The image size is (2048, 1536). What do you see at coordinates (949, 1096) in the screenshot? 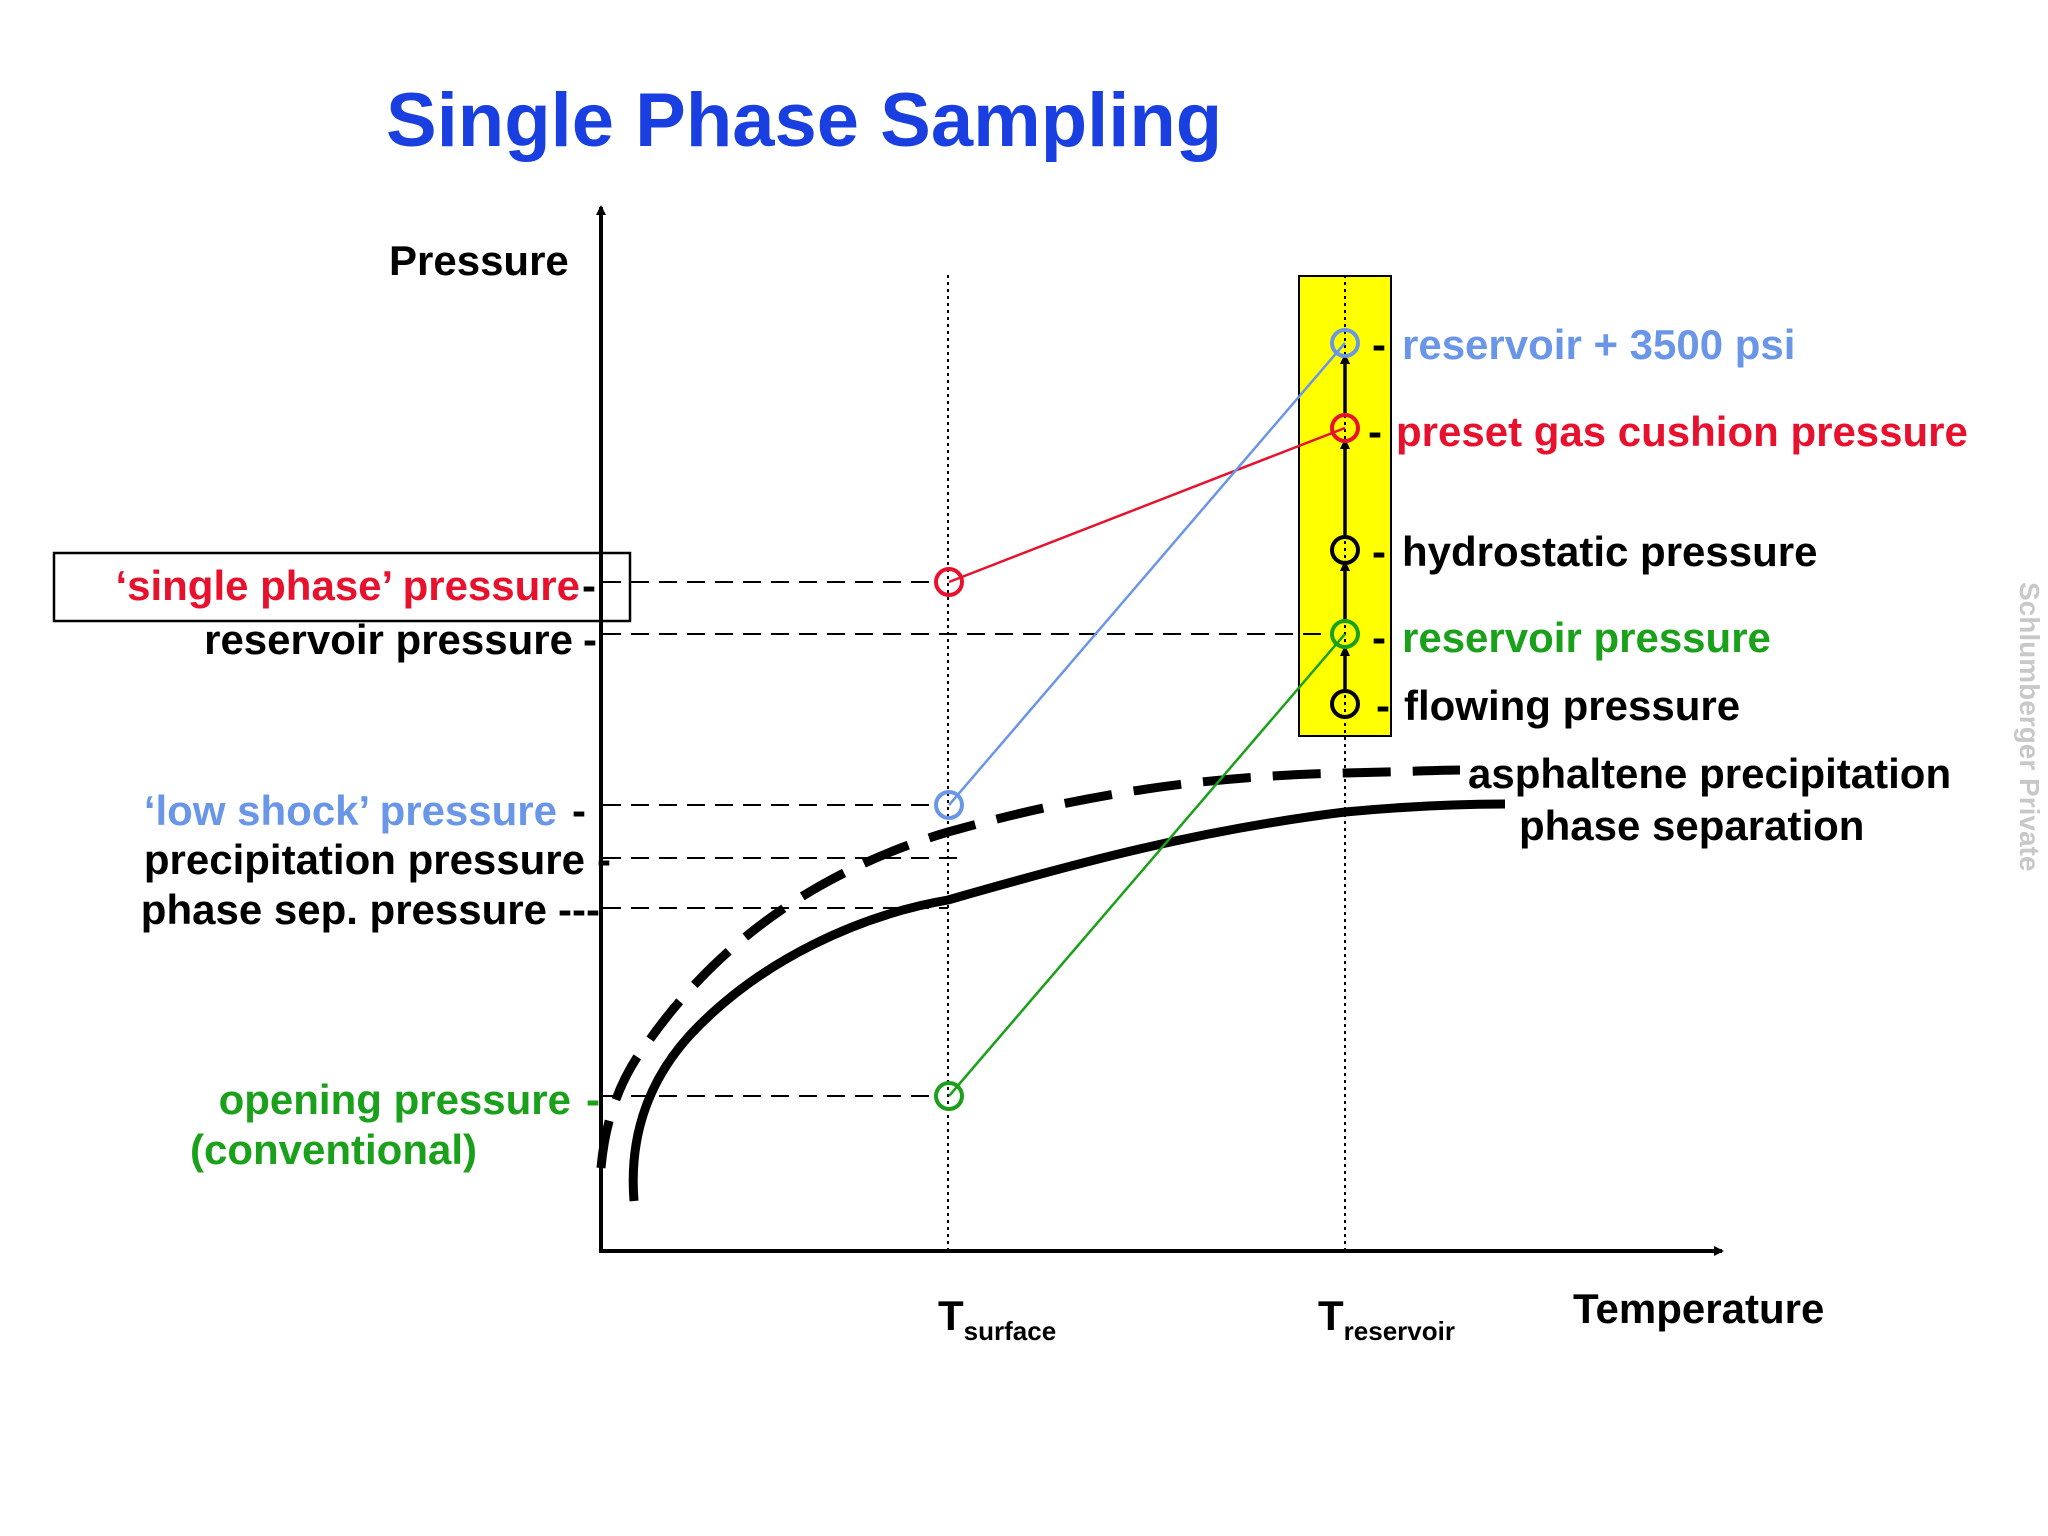
I see `opening-marker` at bounding box center [949, 1096].